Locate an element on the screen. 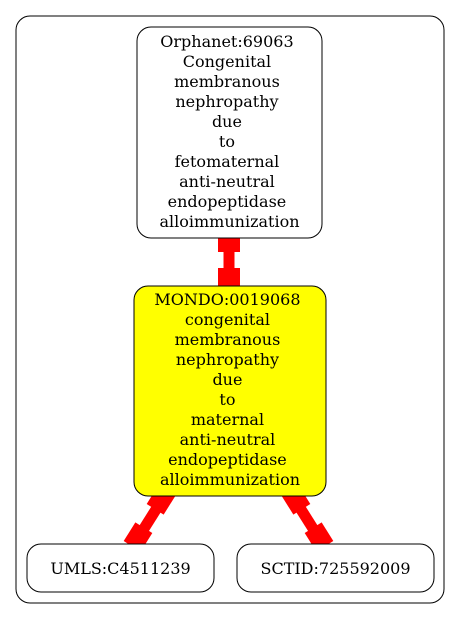 The image size is (461, 619). node-umls: UMLS:C4511239 is located at coordinates (120, 568).